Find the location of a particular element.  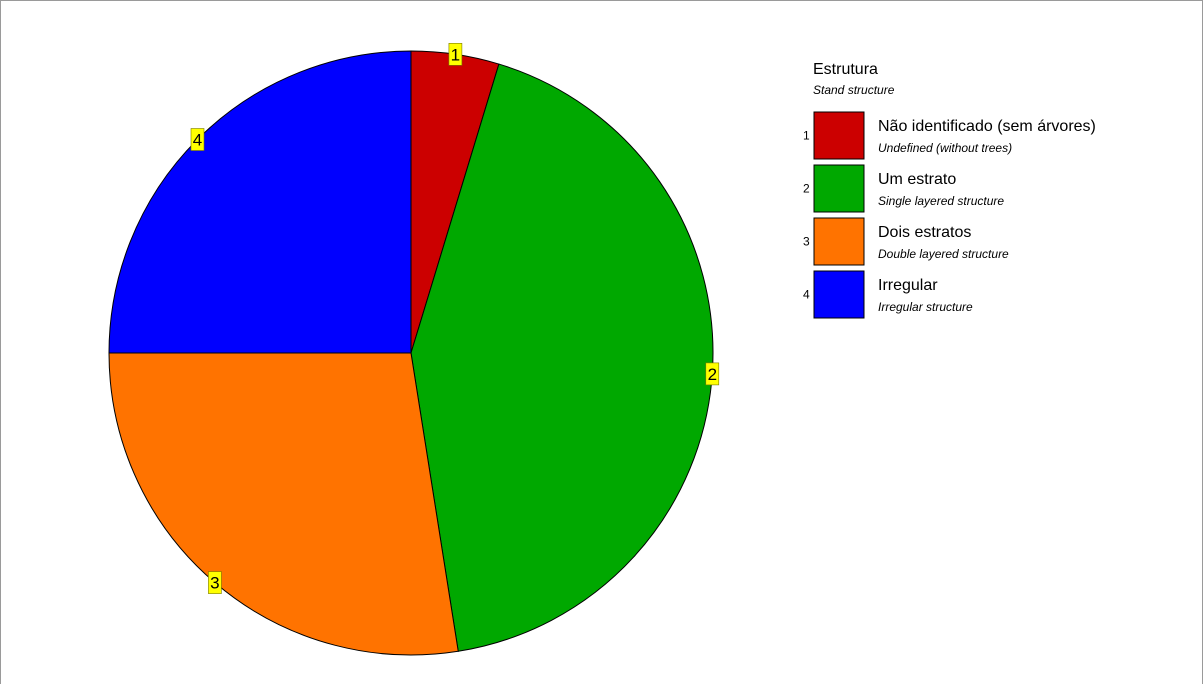

pie-label-text-4: 4 is located at coordinates (197, 140).